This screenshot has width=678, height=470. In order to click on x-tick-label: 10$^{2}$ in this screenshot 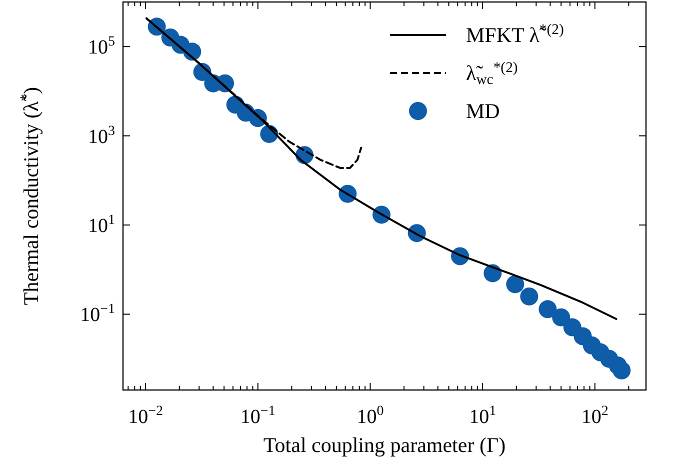, I will do `click(594, 416)`.